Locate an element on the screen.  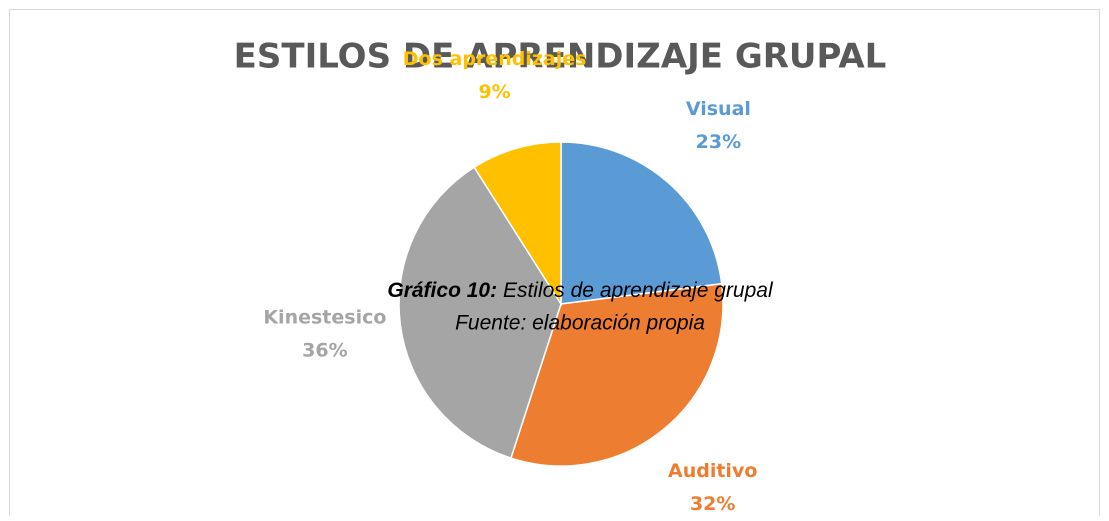
slice-category: Visual is located at coordinates (718, 109).